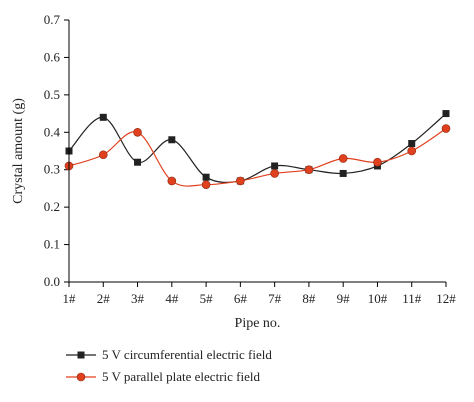 This screenshot has width=474, height=402. Describe the element at coordinates (275, 298) in the screenshot. I see `x-tick-label: 7#` at that location.